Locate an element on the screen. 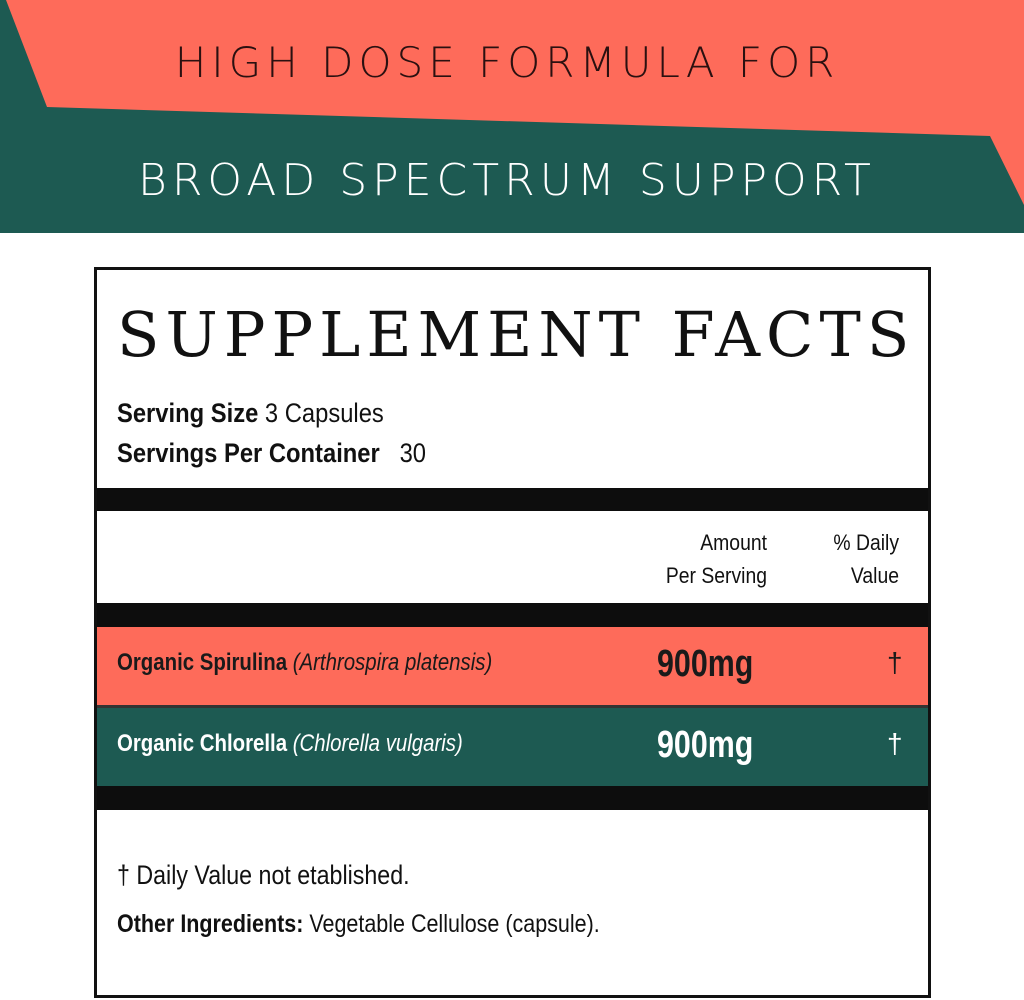 This screenshot has width=1024, height=1000. ingredient-name: Organic Chlorella (Chlorella vulgaris) is located at coordinates (290, 743).